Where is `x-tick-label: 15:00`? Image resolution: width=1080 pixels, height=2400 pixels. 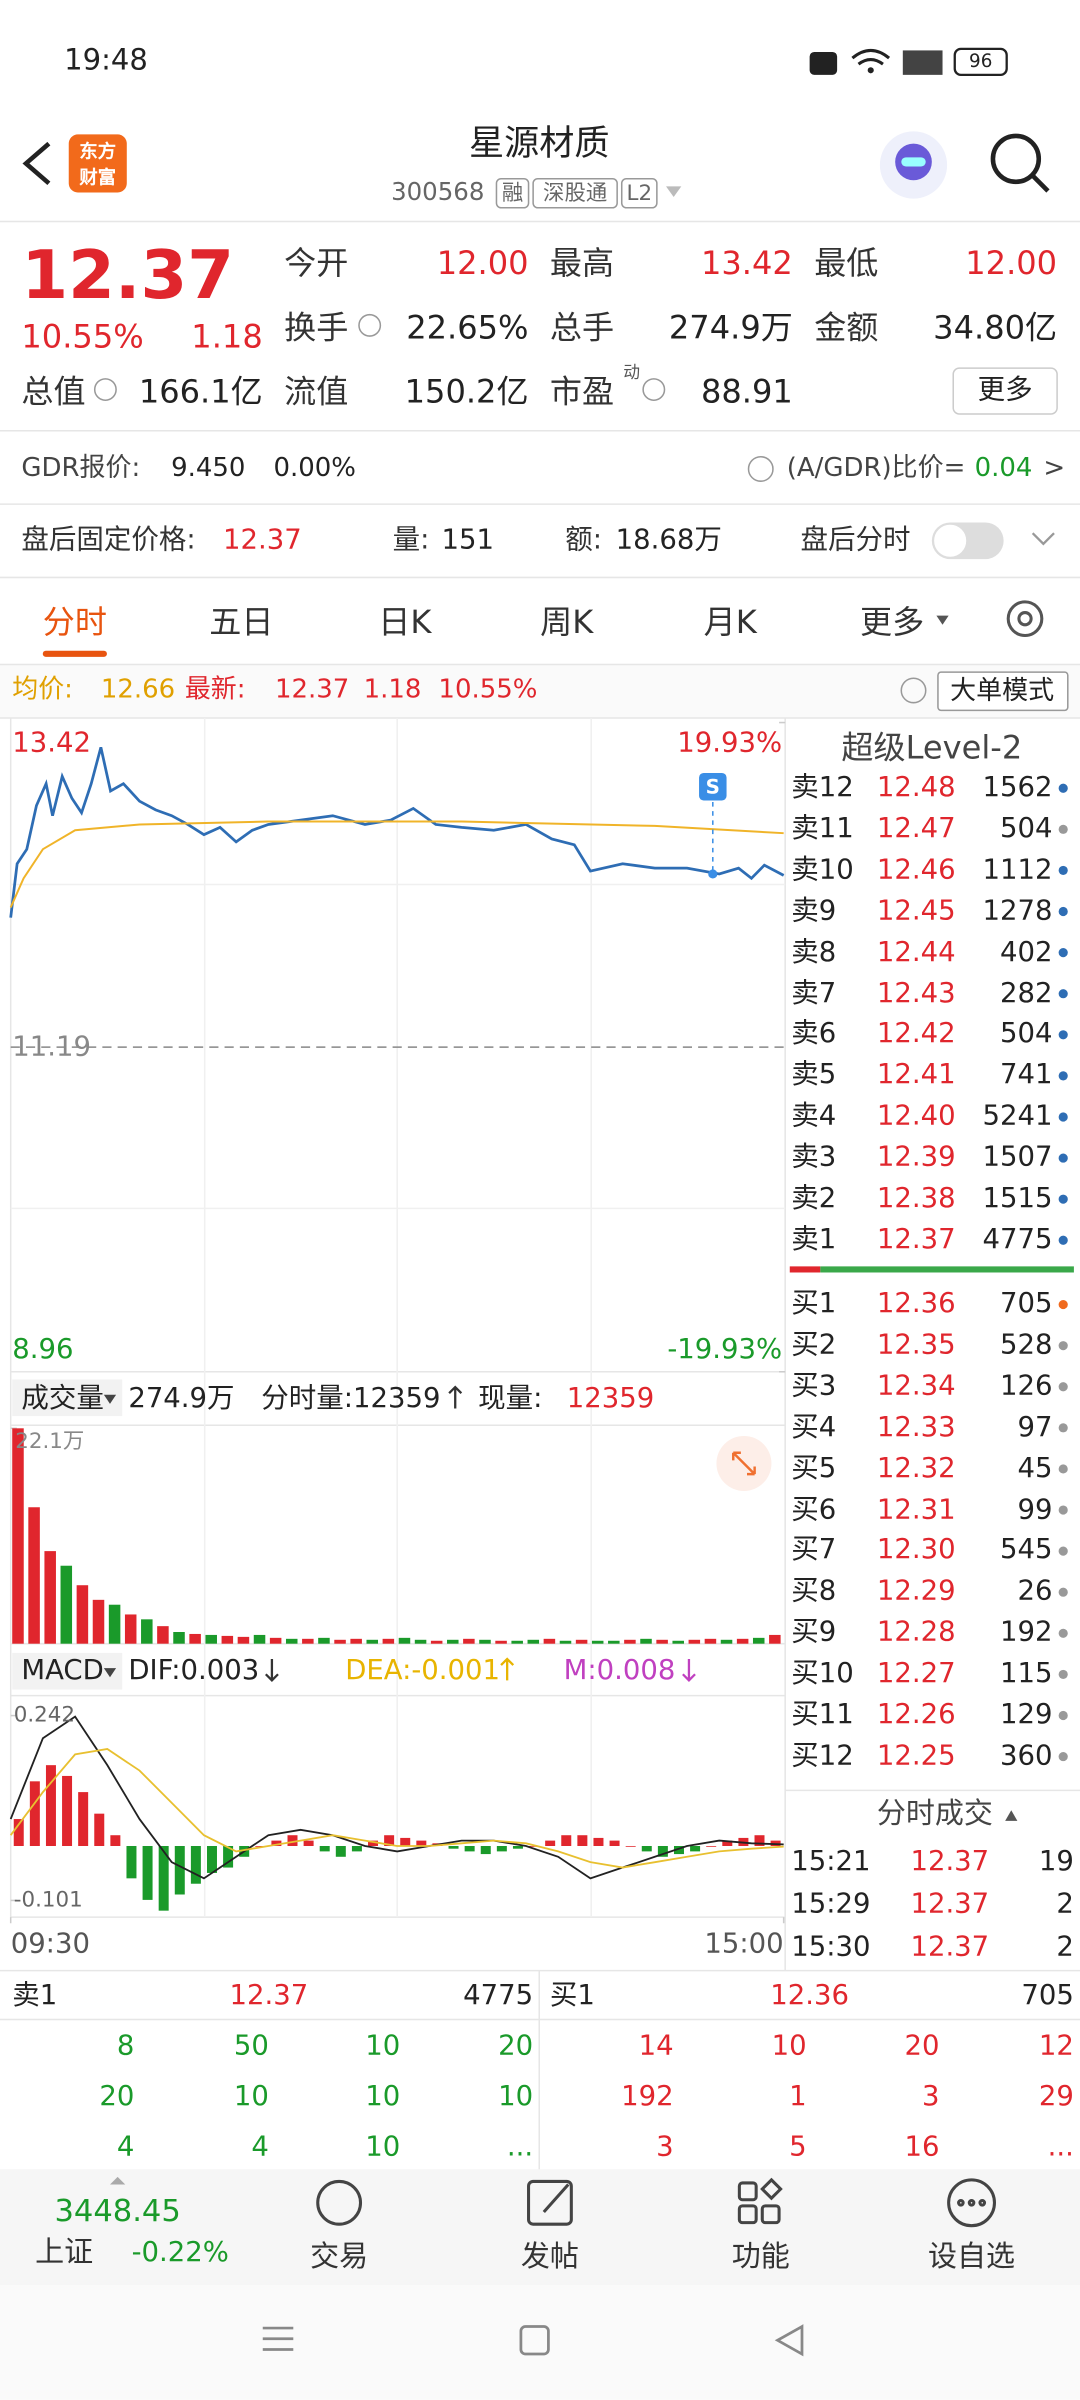
x-tick-label: 15:00 is located at coordinates (744, 1943).